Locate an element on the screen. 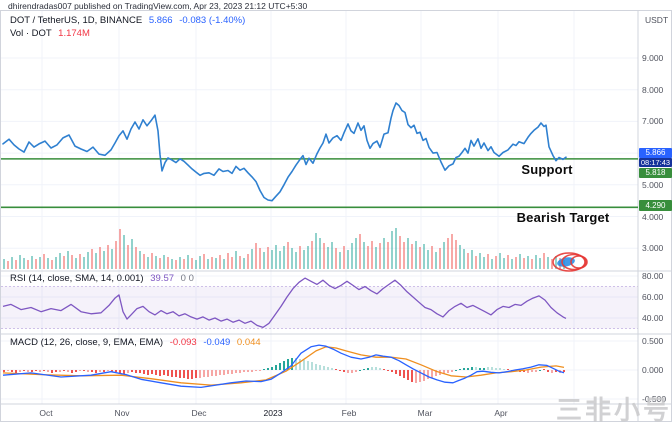  macd-label: MACD (12, 26, close, 9, EMA, EMA) is located at coordinates (87, 342).